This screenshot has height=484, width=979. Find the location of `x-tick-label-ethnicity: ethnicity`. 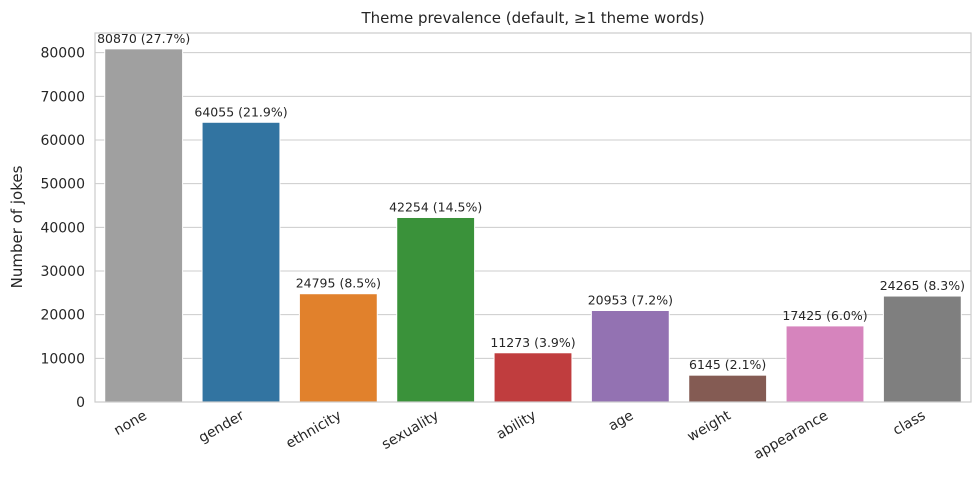

x-tick-label-ethnicity: ethnicity is located at coordinates (313, 430).